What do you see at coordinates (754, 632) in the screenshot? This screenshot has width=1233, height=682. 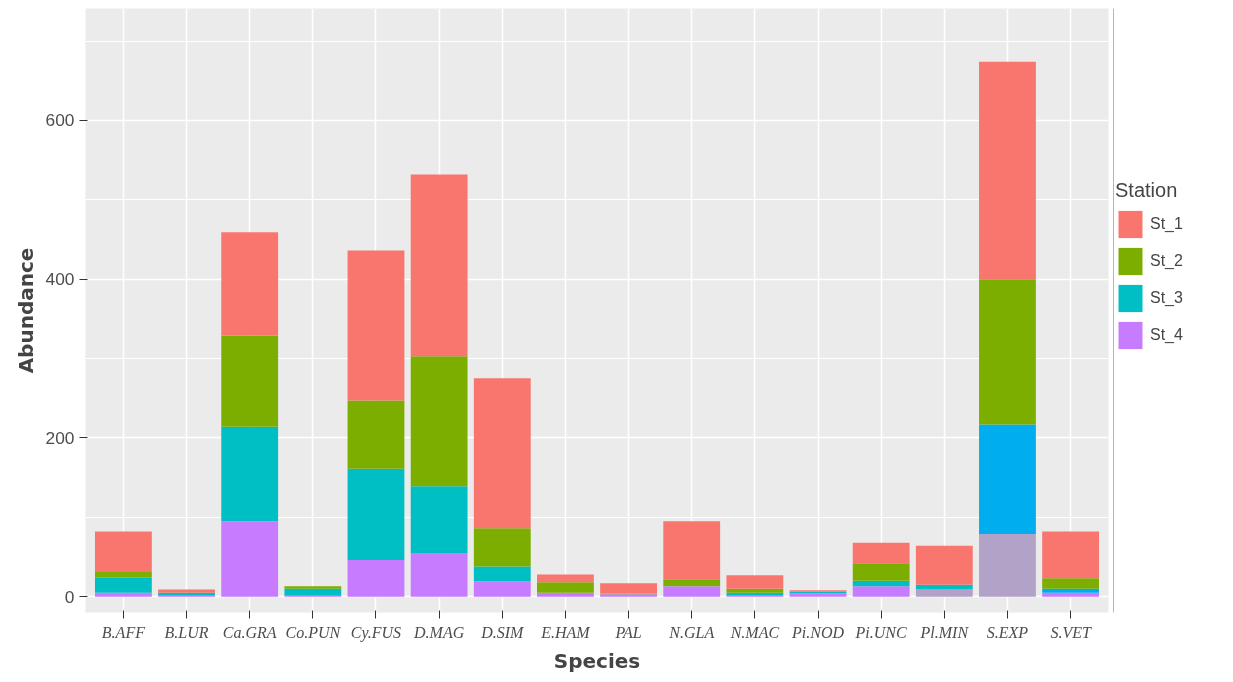 I see `x-tick-label: N.MAC` at bounding box center [754, 632].